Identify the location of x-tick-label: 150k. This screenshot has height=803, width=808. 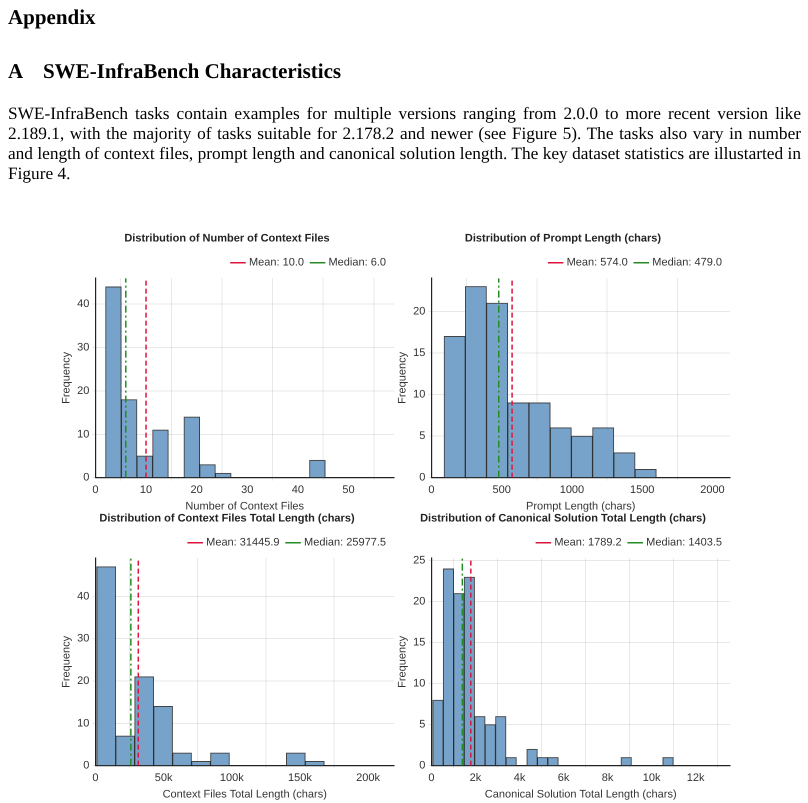
(300, 778).